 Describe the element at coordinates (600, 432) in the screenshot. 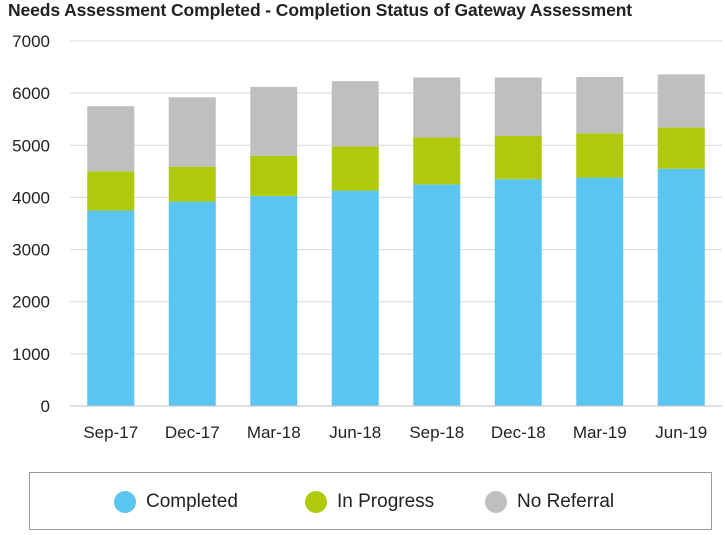

I see `x-tick-label: Mar-19` at that location.